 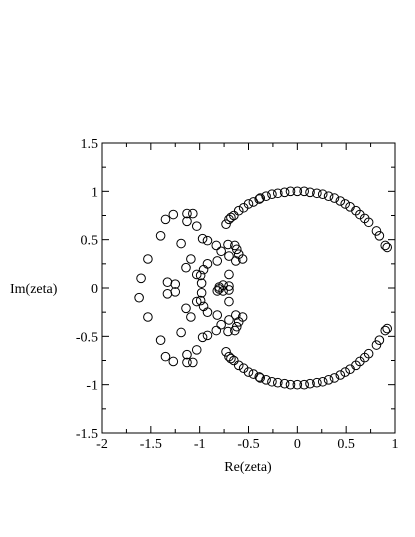 I want to click on y-tick-label: -1, so click(x=92, y=386).